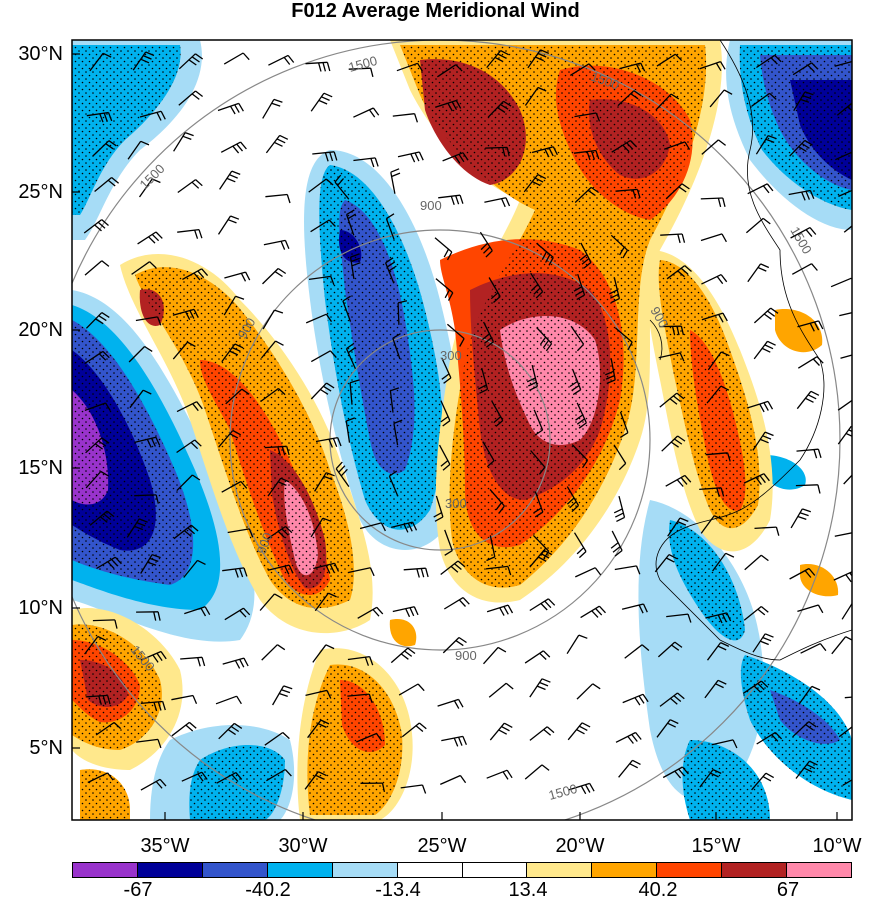 This screenshot has height=902, width=871. Describe the element at coordinates (528, 890) in the screenshot. I see `colorbar-label: 13.4` at that location.